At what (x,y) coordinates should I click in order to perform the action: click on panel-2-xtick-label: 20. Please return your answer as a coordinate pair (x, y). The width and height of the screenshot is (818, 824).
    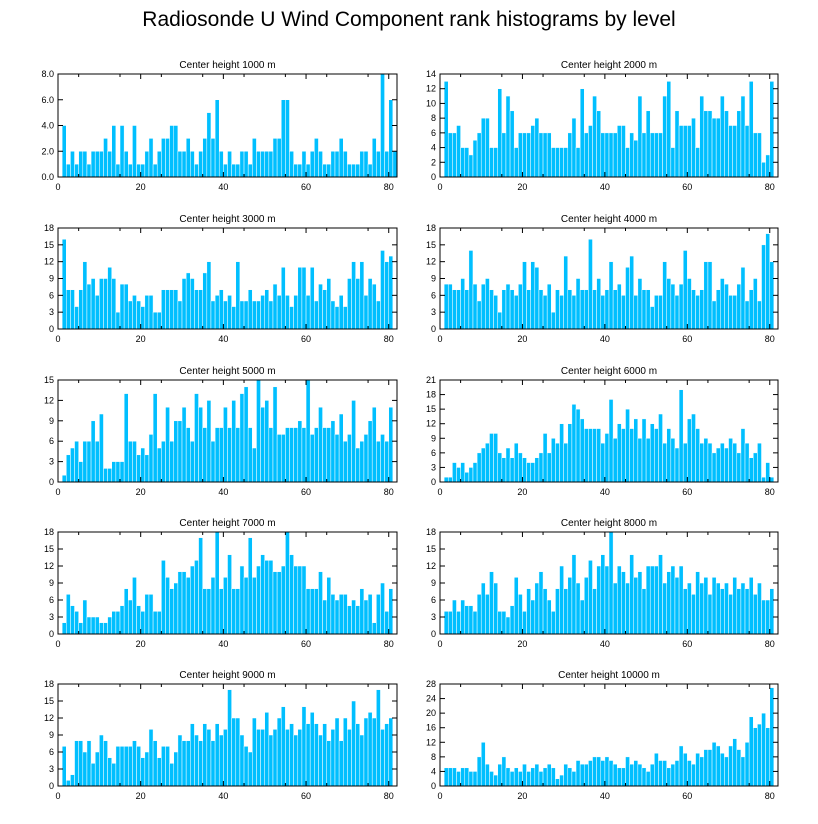
    Looking at the image, I should click on (522, 187).